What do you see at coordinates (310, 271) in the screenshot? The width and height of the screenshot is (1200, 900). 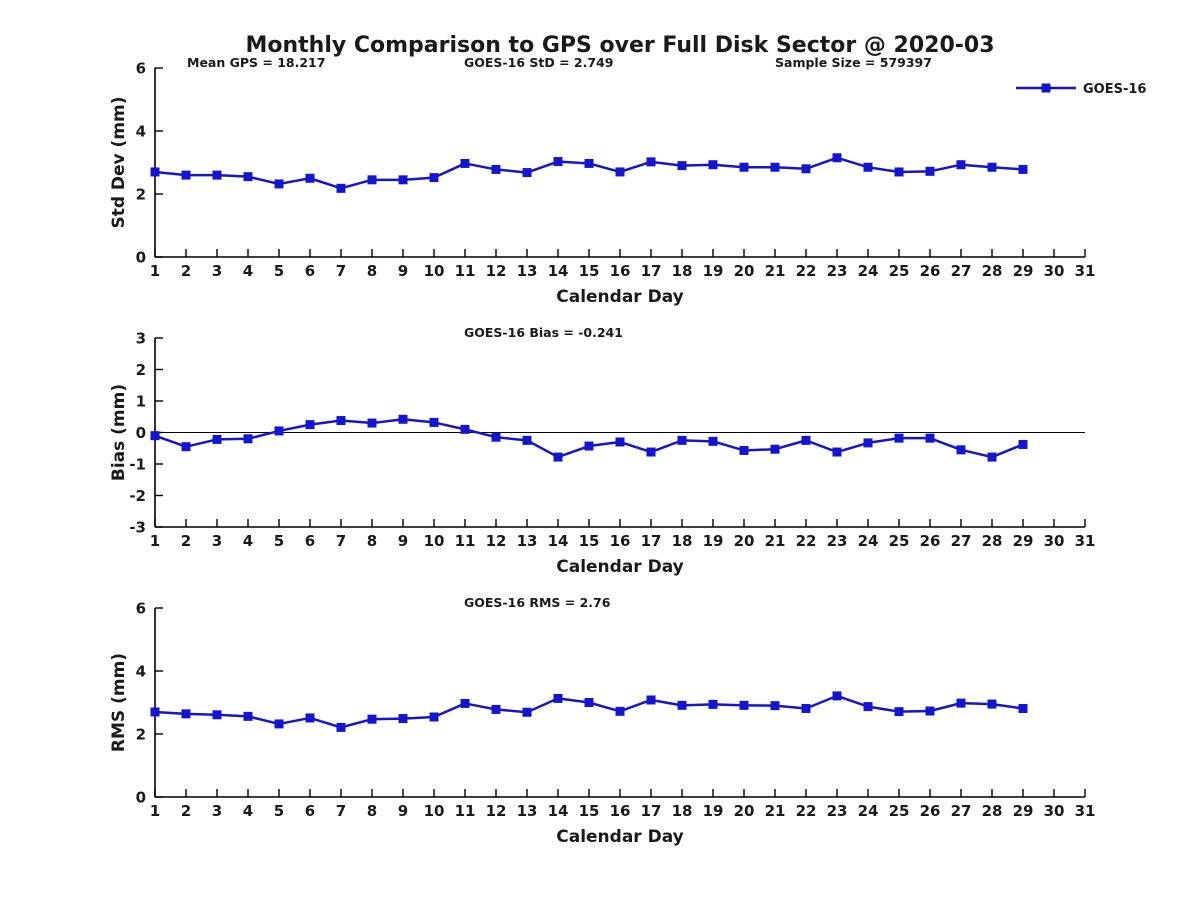 I see `x-tick-label: 6` at bounding box center [310, 271].